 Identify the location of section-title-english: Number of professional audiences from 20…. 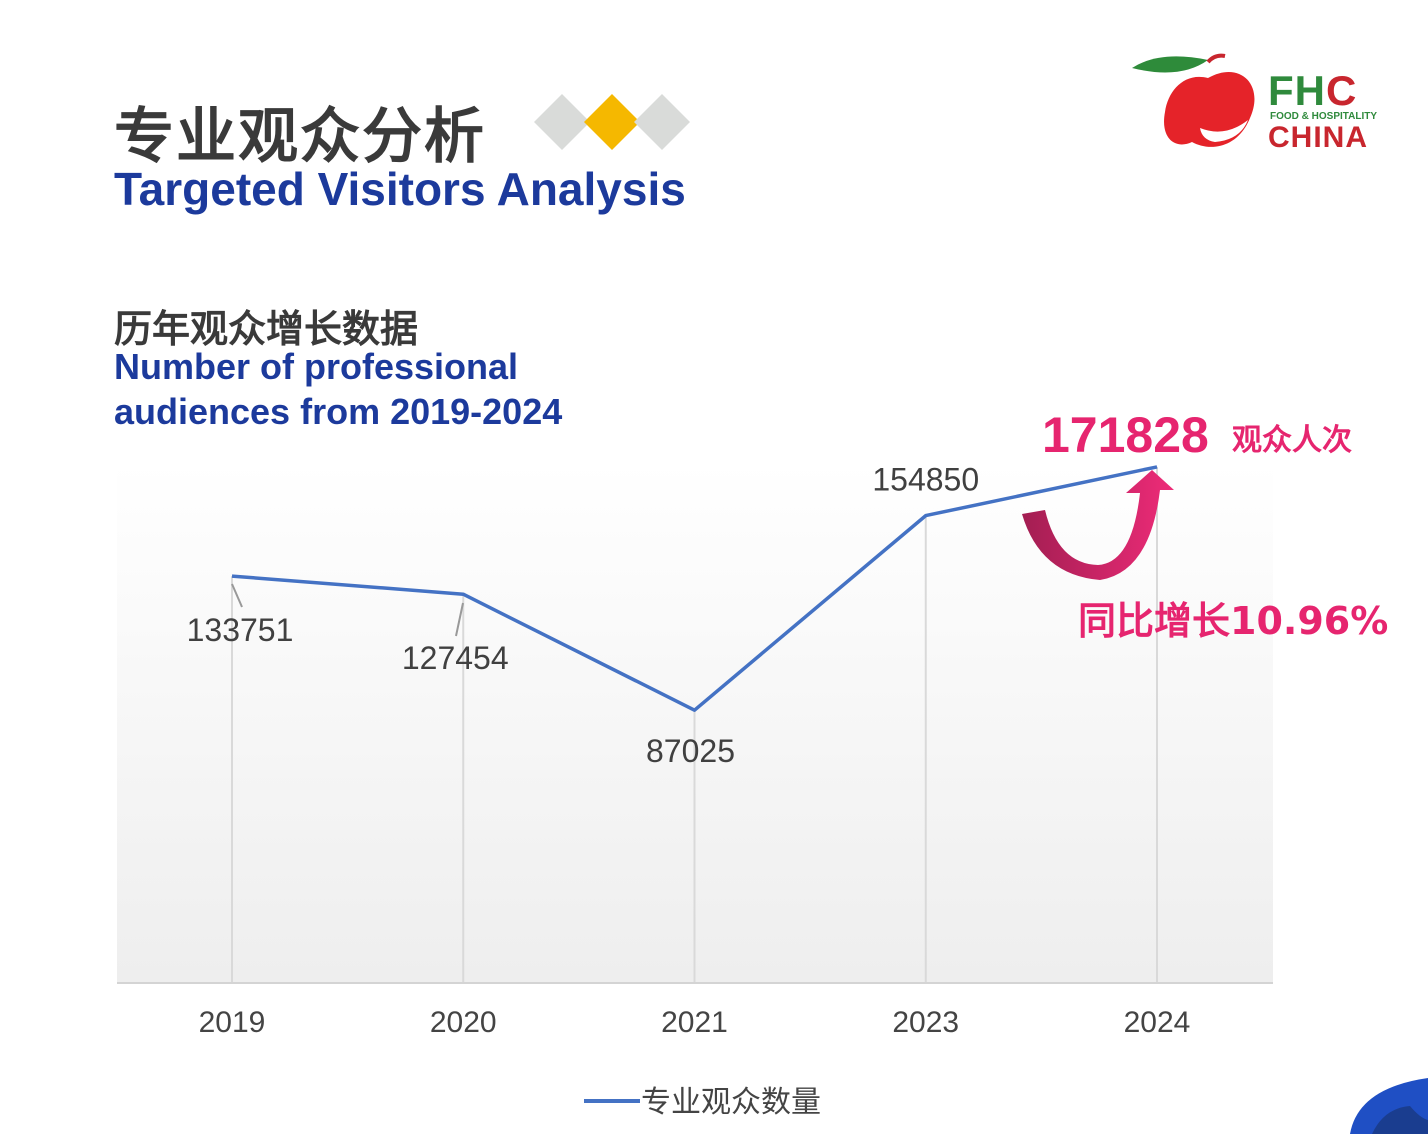
(338, 389).